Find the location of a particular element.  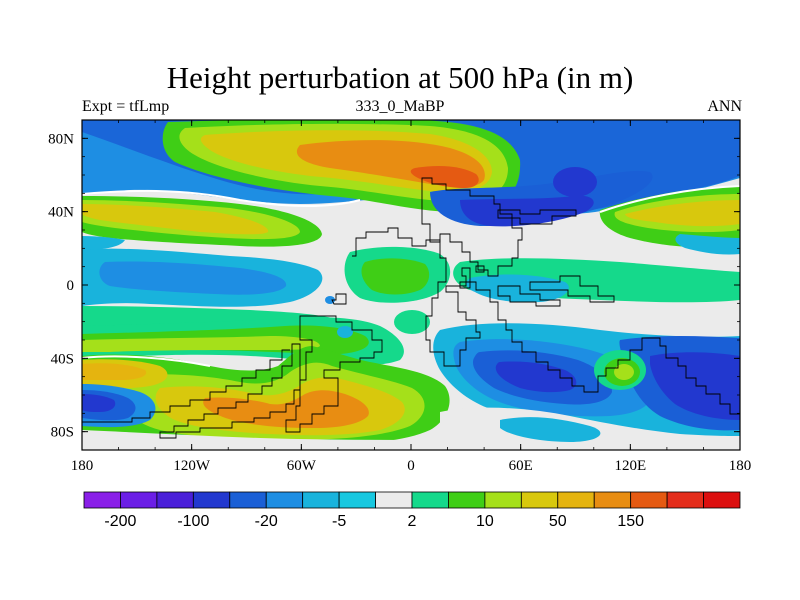

colorbar-label: 10 is located at coordinates (485, 521).